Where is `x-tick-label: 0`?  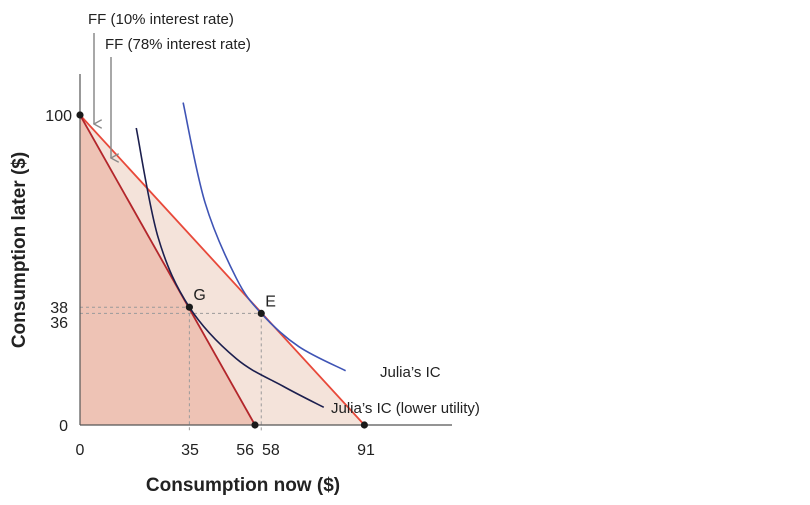 x-tick-label: 0 is located at coordinates (80, 450).